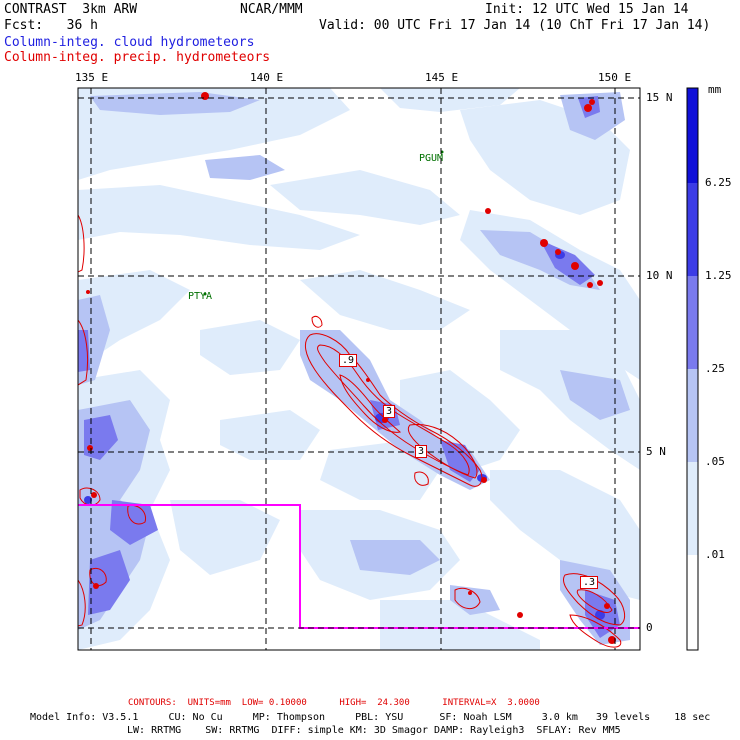 This screenshot has height=740, width=740. Describe the element at coordinates (589, 582) in the screenshot. I see `contour-label: .3` at that location.